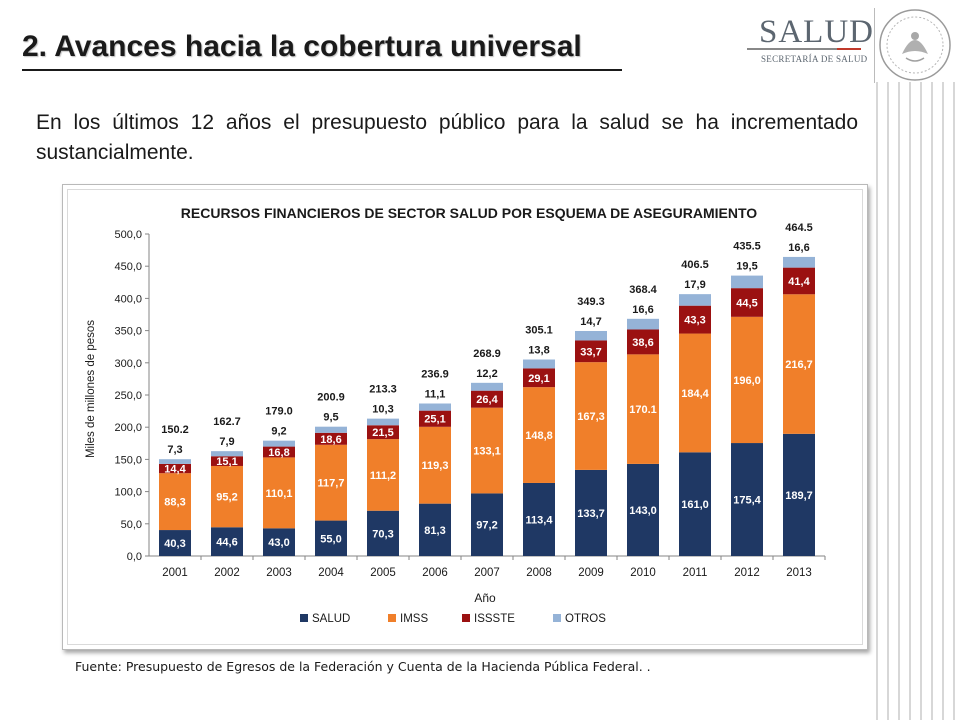  Describe the element at coordinates (128, 460) in the screenshot. I see `y-tick-label: 150,0` at that location.